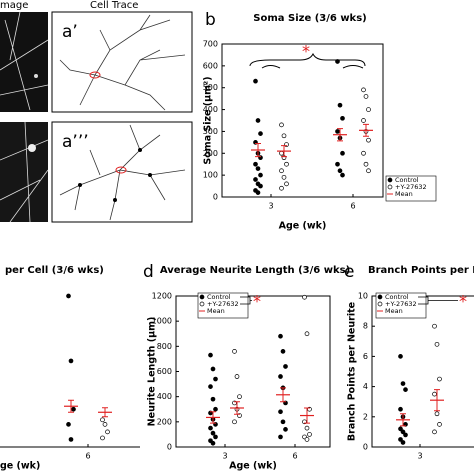 The height and width of the screenshot is (474, 474). I want to click on legend-marker, so click(390, 180).